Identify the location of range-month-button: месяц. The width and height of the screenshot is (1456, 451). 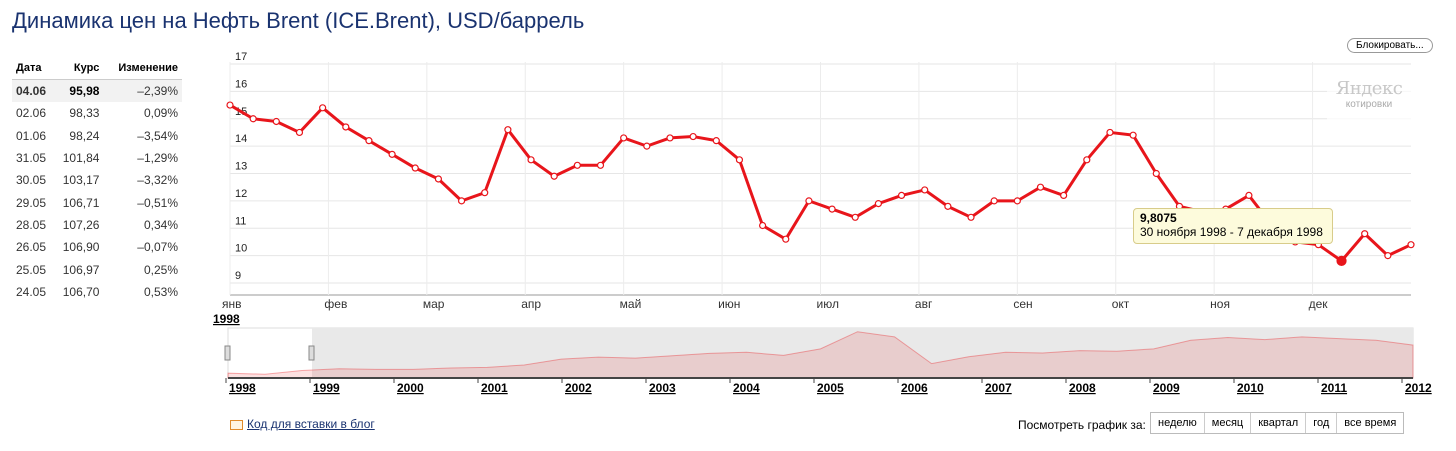
(1227, 423).